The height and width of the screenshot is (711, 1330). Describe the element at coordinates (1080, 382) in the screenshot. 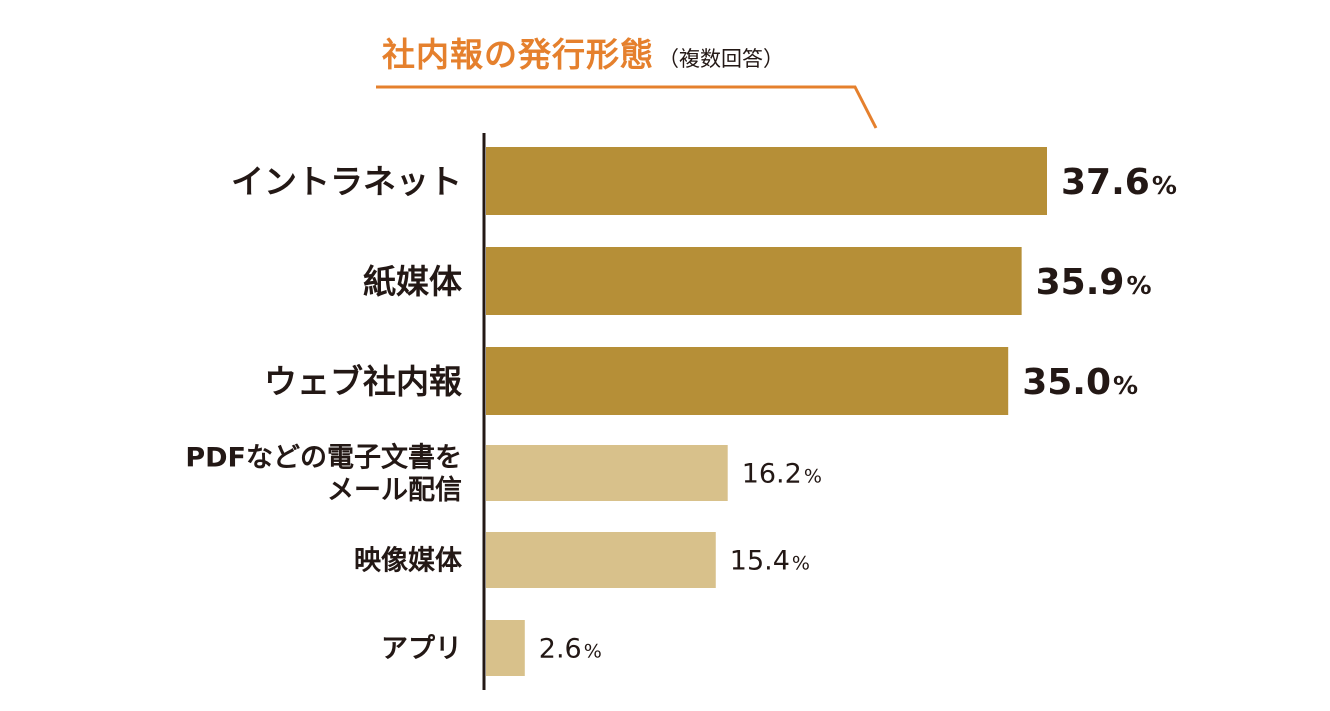

I see `value-label-2: 35.0%` at that location.